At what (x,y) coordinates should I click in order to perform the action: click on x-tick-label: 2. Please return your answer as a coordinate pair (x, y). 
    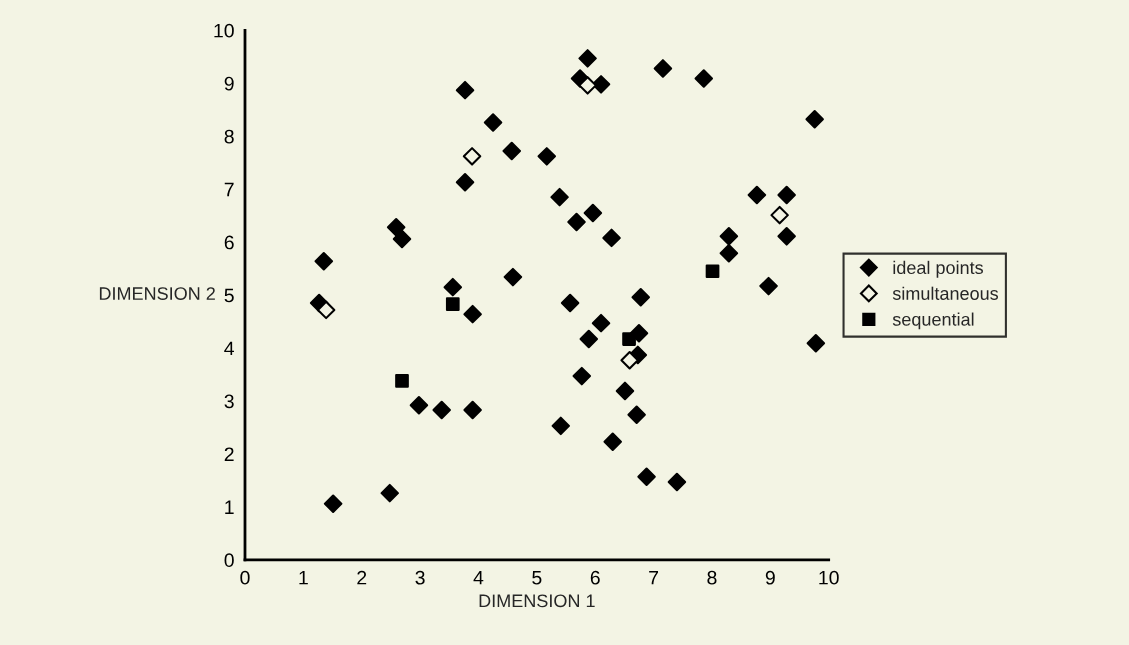
    Looking at the image, I should click on (362, 577).